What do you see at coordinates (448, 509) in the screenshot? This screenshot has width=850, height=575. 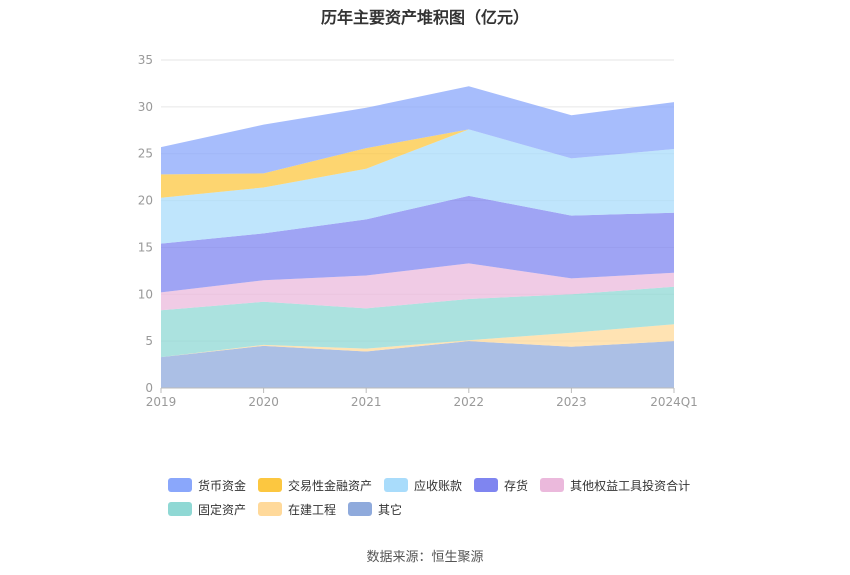 I see `legend-row: 固定资产 在建工程 其它` at bounding box center [448, 509].